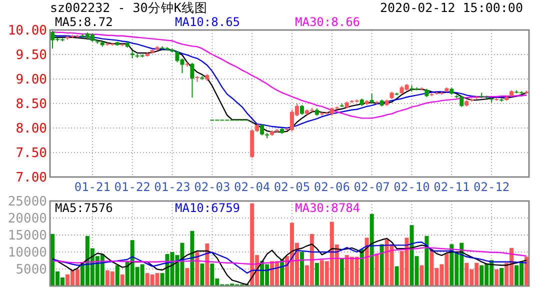 Image resolution: width=545 pixels, height=300 pixels. What do you see at coordinates (31, 129) in the screenshot?
I see `y-tick-label: 8.00` at bounding box center [31, 129].